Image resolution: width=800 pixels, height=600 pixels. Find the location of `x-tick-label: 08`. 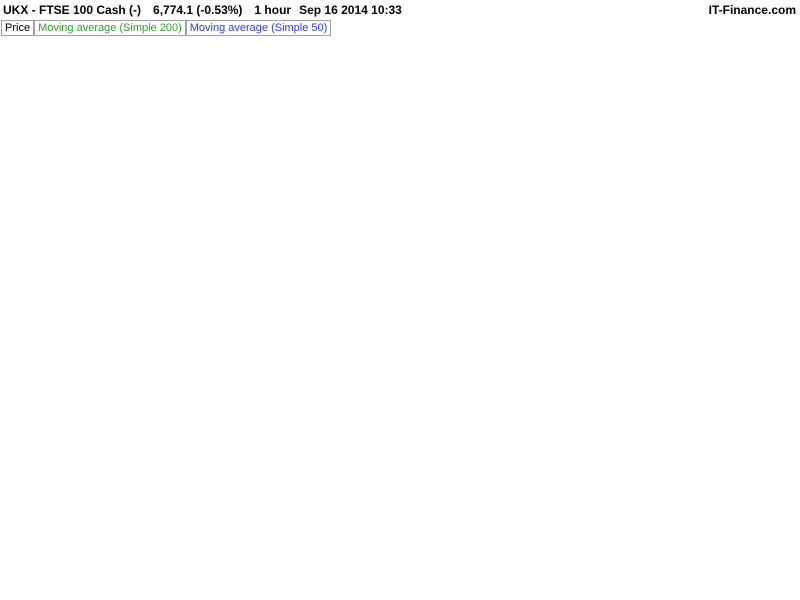

x-tick-label: 08 is located at coordinates (651, 593).